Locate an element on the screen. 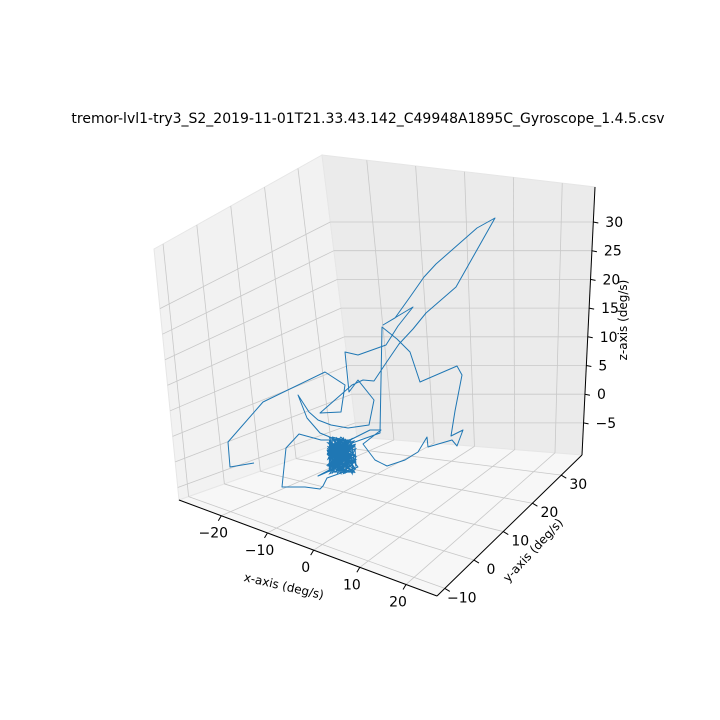 The height and width of the screenshot is (720, 720). y-tick-label: −10 is located at coordinates (462, 598).